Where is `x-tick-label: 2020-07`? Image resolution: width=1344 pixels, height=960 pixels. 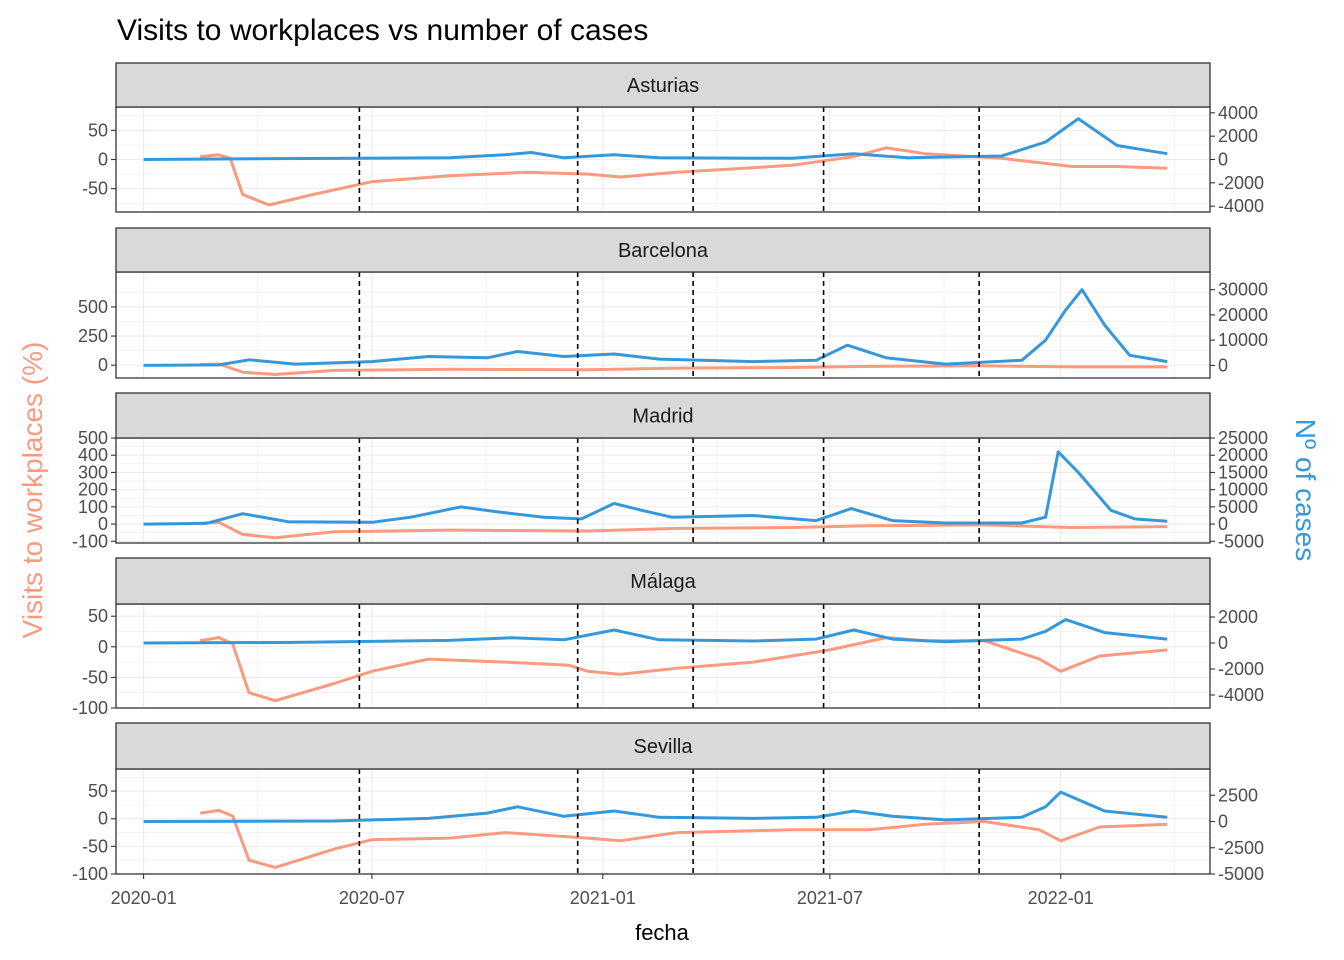
x-tick-label: 2020-07 is located at coordinates (372, 898).